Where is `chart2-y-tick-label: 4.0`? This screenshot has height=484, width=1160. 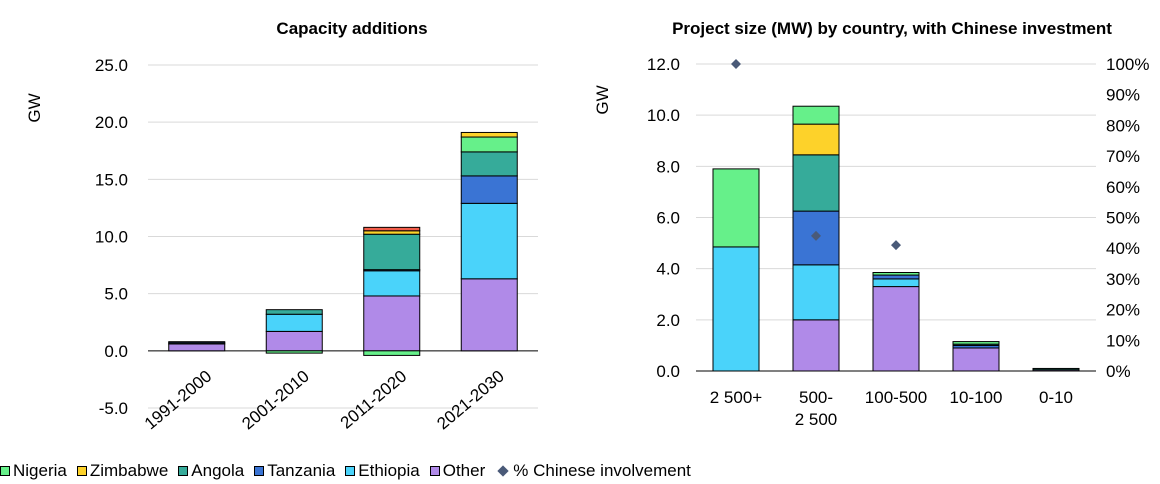
chart2-y-tick-label: 4.0 is located at coordinates (668, 269).